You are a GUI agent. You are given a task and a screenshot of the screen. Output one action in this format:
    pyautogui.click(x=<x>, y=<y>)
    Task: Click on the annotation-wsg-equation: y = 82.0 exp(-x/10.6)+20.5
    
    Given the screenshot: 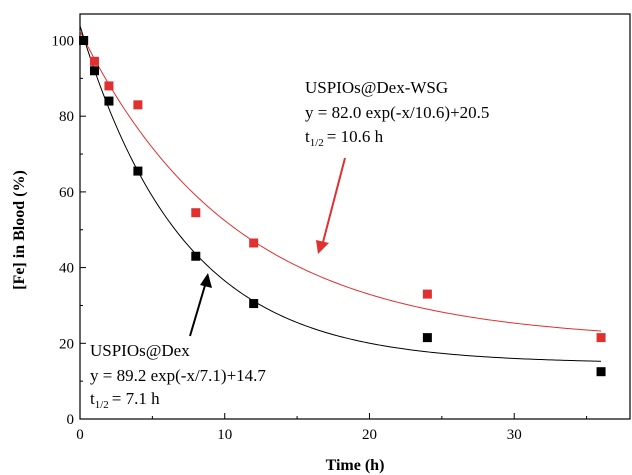 What is the action you would take?
    pyautogui.click(x=397, y=112)
    